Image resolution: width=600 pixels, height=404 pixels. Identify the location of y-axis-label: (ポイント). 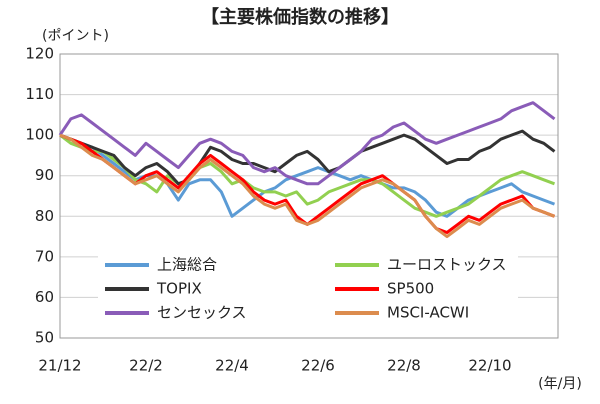
(75, 36).